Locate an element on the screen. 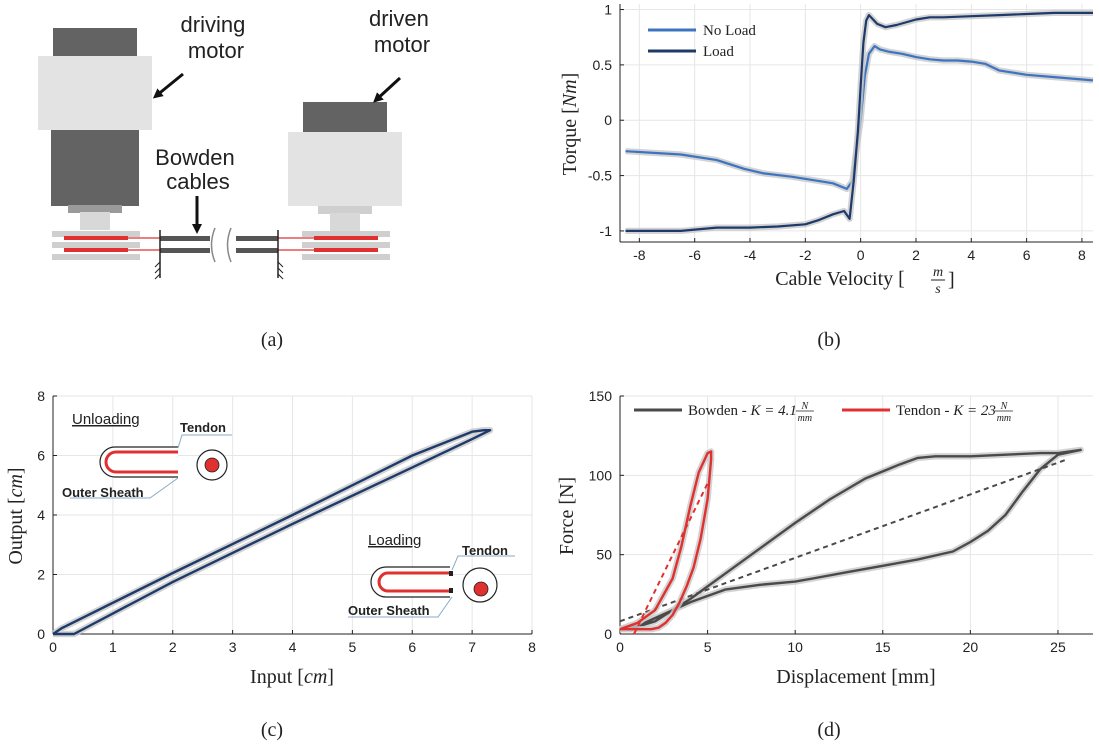 The height and width of the screenshot is (744, 1099). x-axis-label: Cable Velocity [ is located at coordinates (840, 279).